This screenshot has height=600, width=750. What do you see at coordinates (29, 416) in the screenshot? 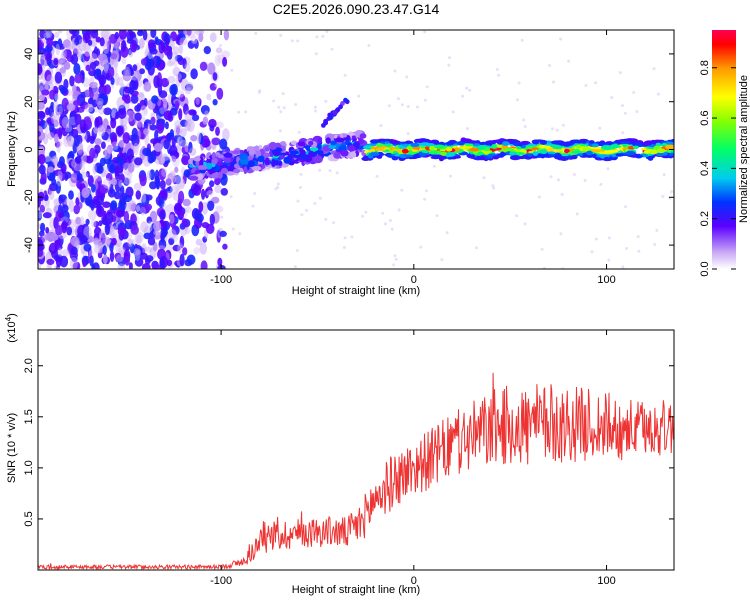
I see `snr-y-tick-label: 1.5` at bounding box center [29, 416].